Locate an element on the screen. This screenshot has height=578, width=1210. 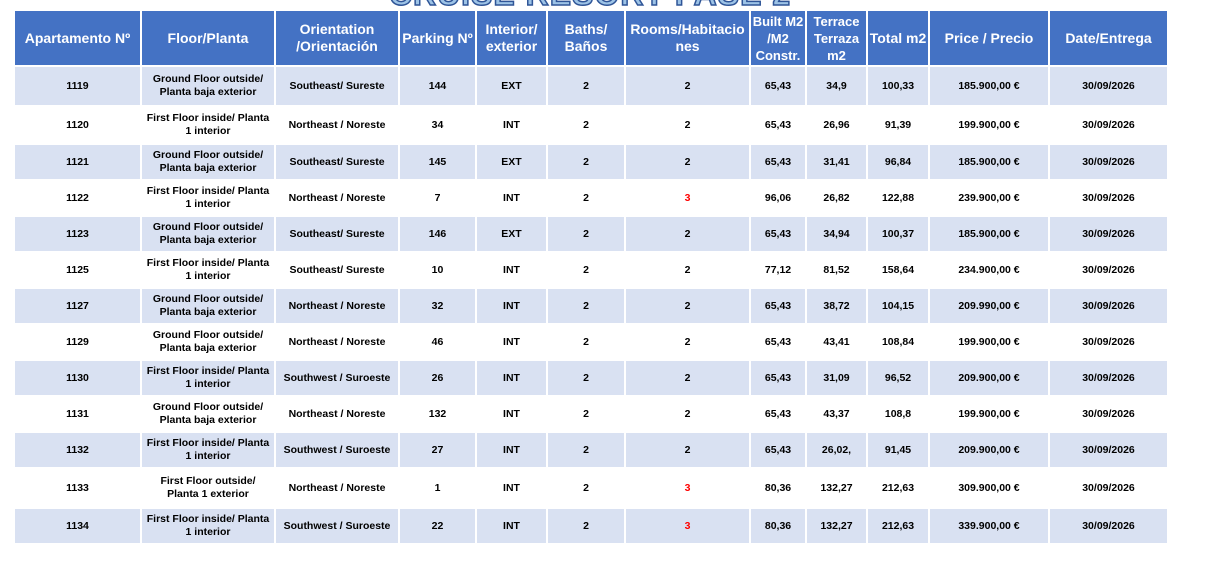
column-header: Orientation /Orientación is located at coordinates (337, 38).